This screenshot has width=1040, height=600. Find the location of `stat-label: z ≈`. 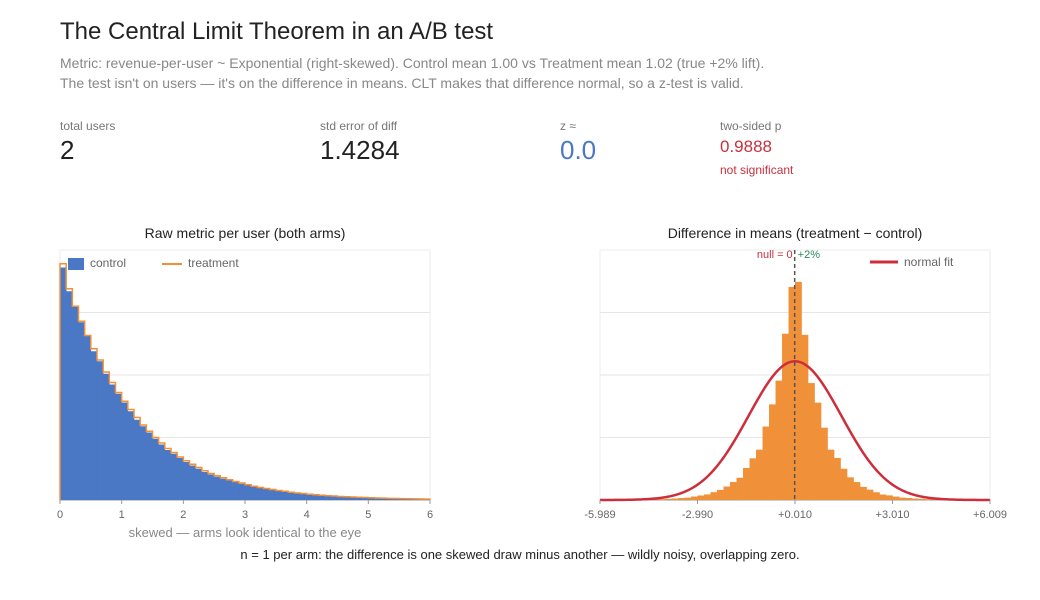

stat-label: z ≈ is located at coordinates (568, 126).